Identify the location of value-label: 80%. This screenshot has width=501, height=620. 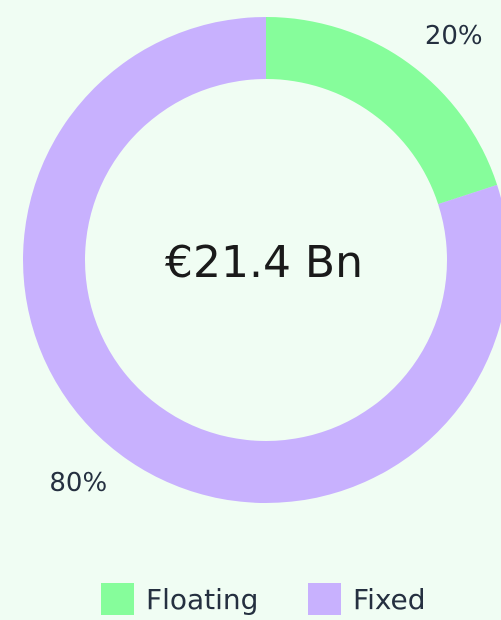
(78, 483).